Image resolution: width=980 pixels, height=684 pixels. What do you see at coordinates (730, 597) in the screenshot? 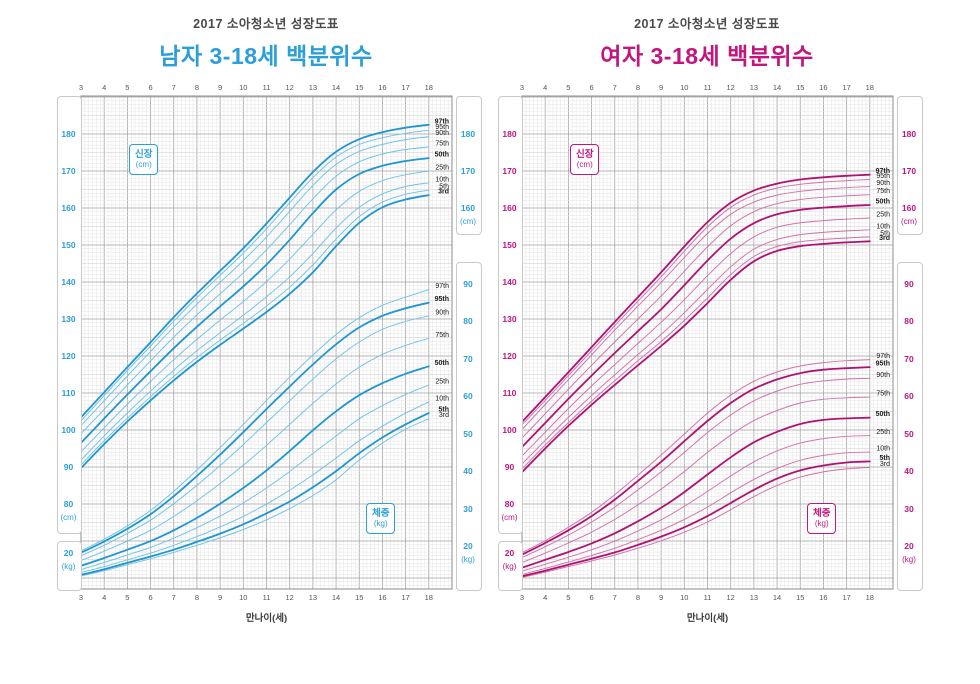
I see `x-axis-tick-bottom: 12` at bounding box center [730, 597].